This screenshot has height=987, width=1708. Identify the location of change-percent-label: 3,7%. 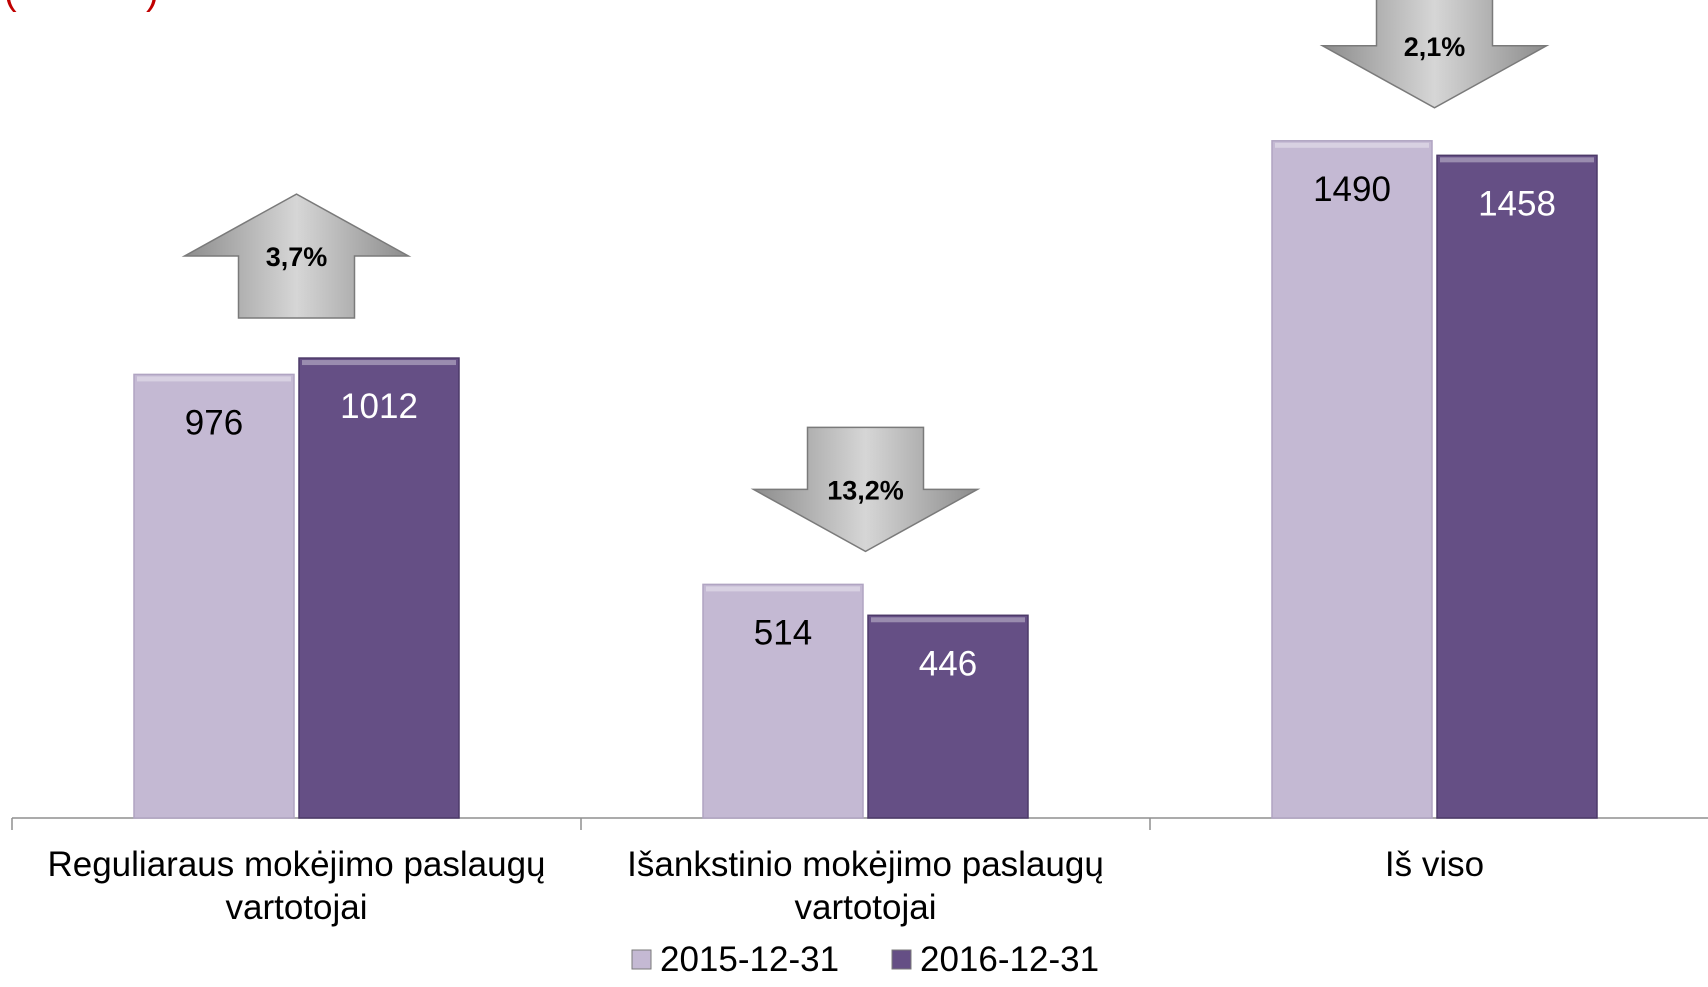
(297, 257).